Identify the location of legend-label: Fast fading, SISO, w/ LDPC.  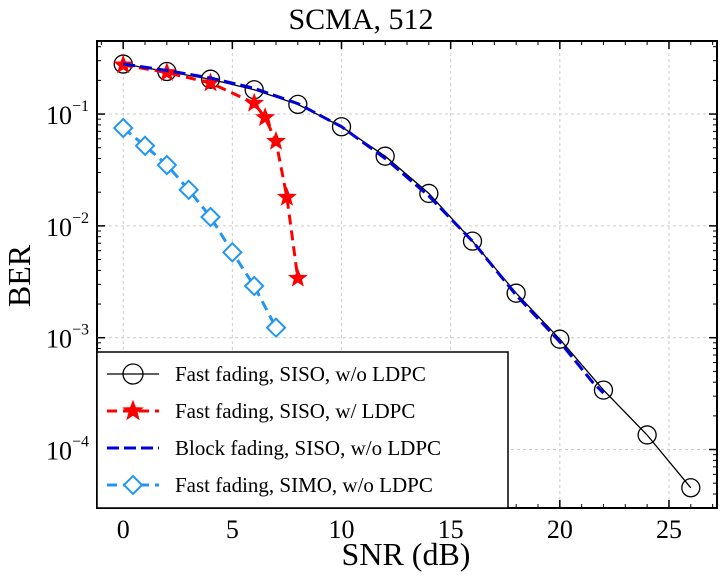
(295, 411).